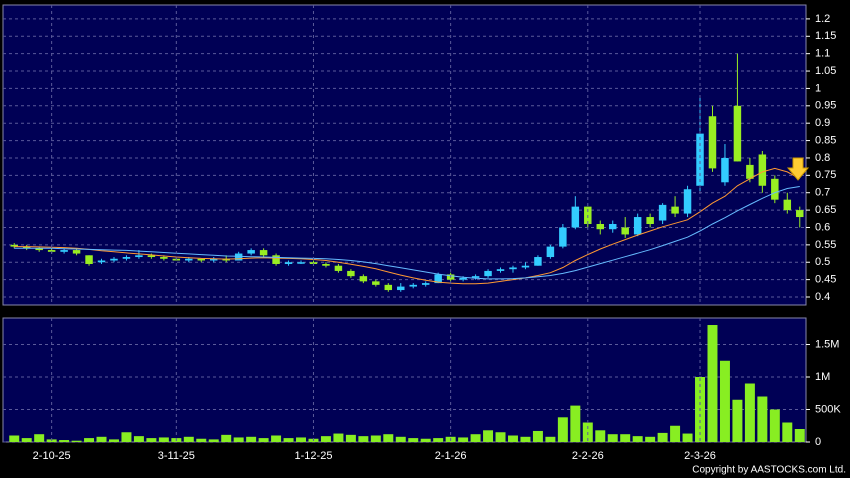 The width and height of the screenshot is (850, 478). Describe the element at coordinates (314, 456) in the screenshot. I see `x-tick-label: 1-12-25` at that location.